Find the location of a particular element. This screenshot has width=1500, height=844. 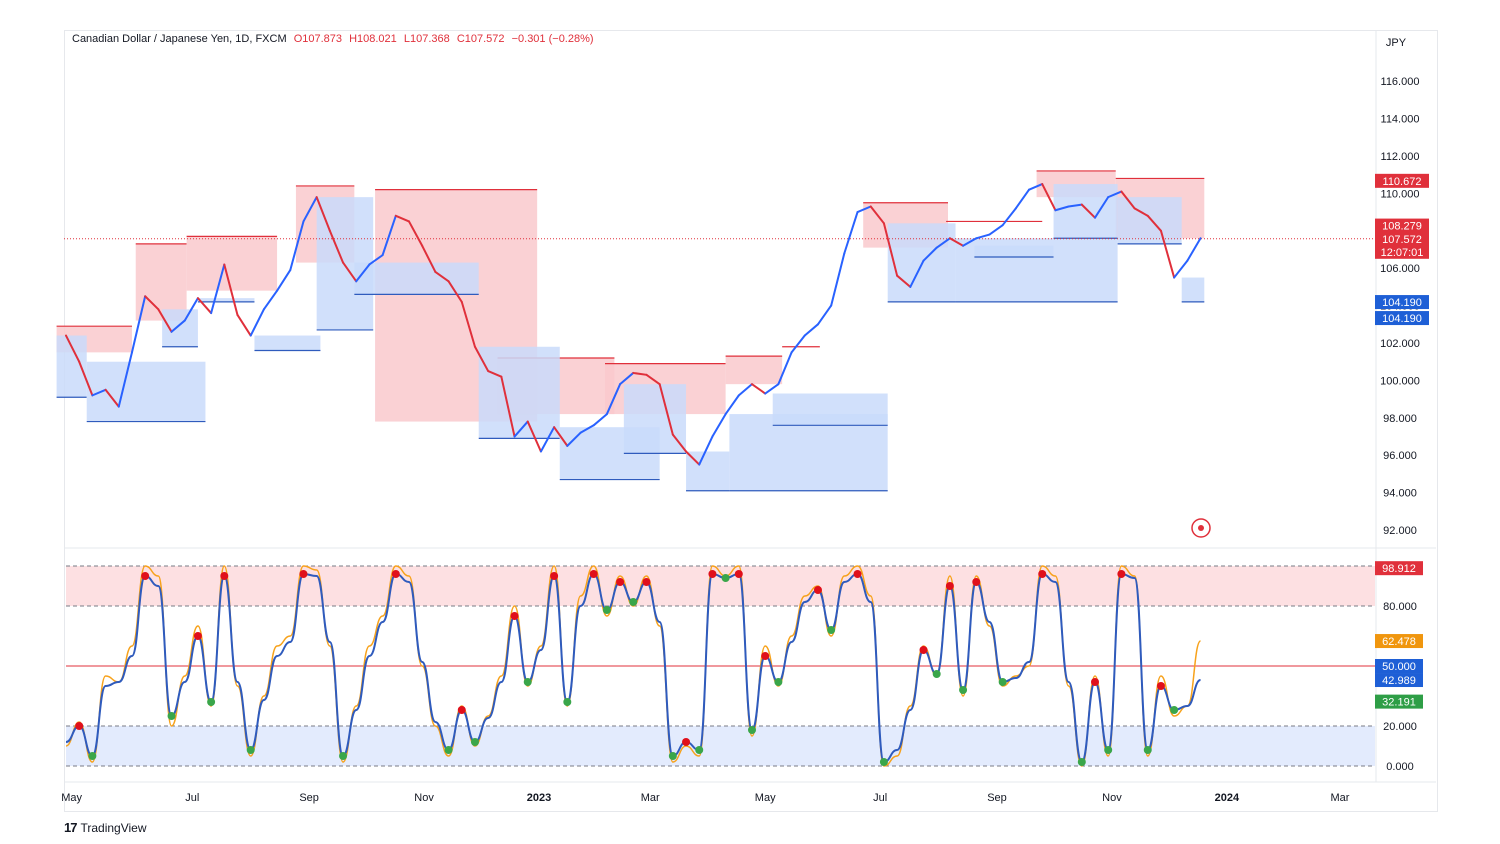

oscillator-tick-label: 0.000 is located at coordinates (1400, 767).